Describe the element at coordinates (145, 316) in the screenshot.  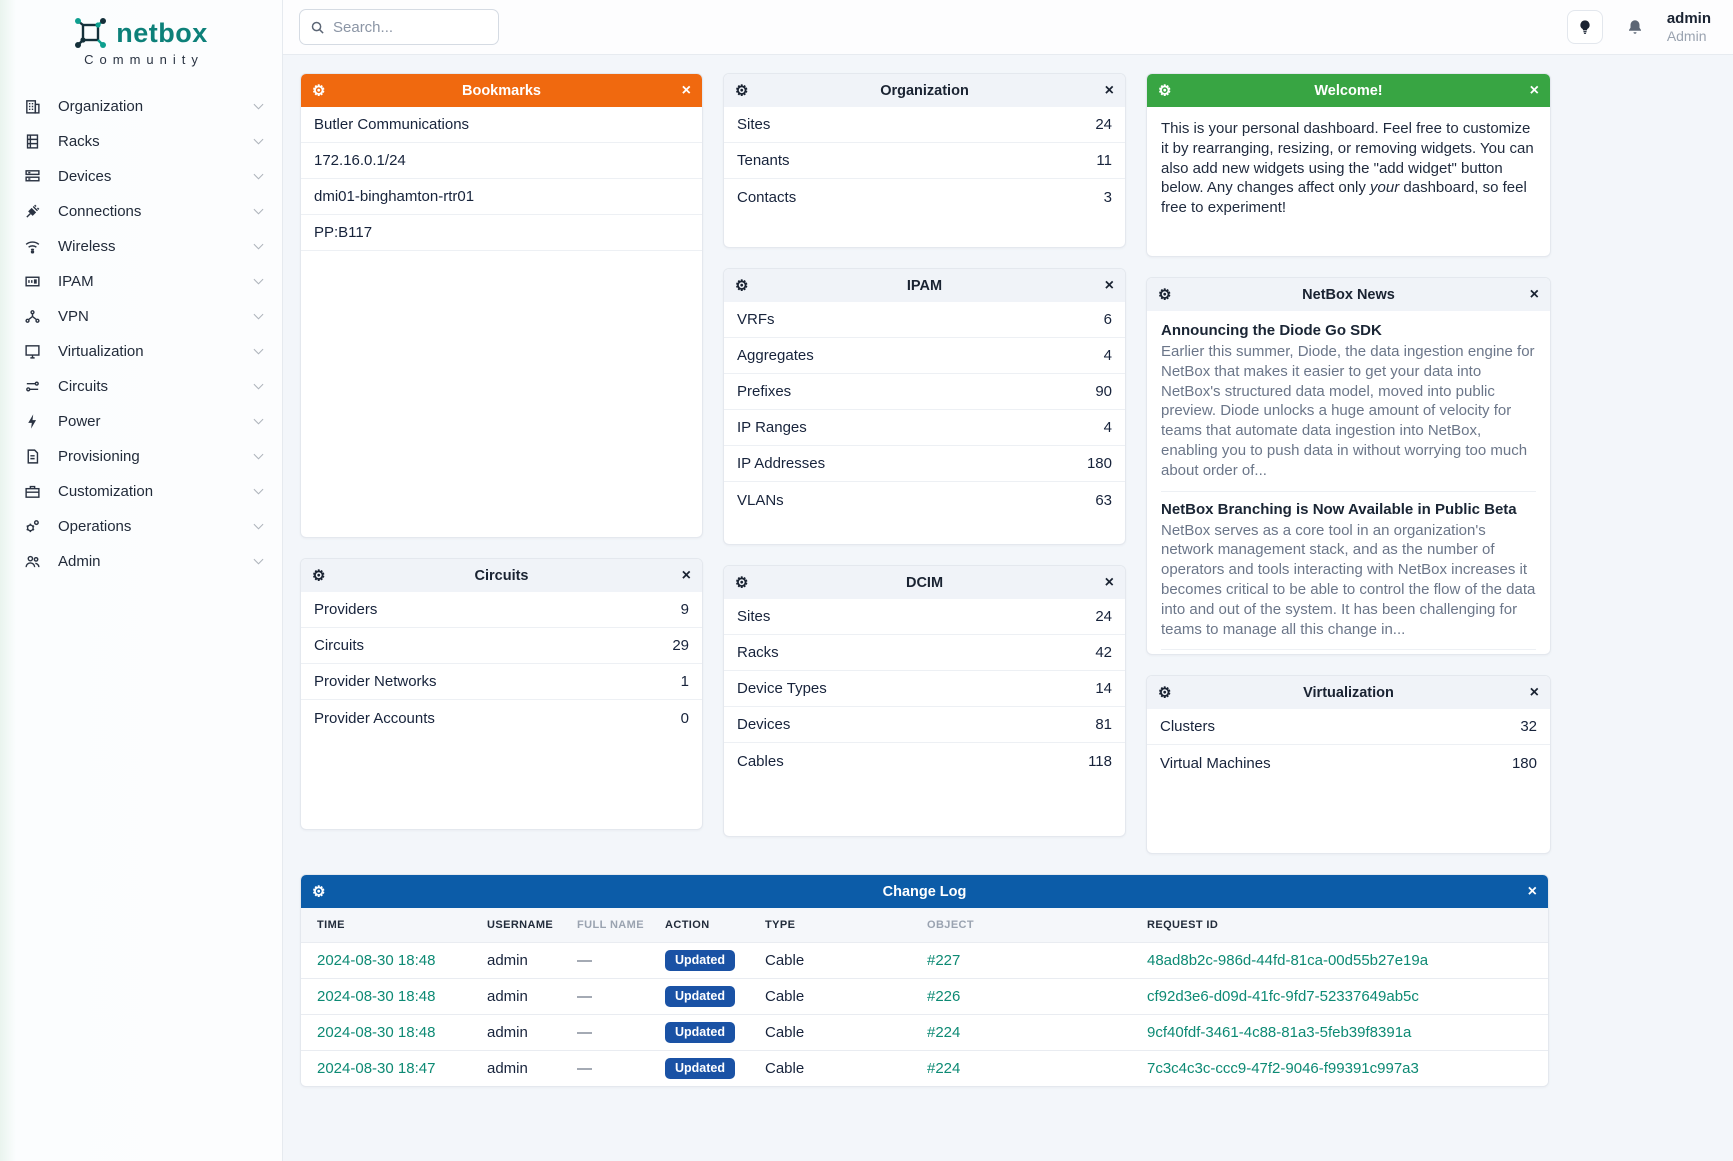
I see `sidebar-item-vpn: VPN` at that location.